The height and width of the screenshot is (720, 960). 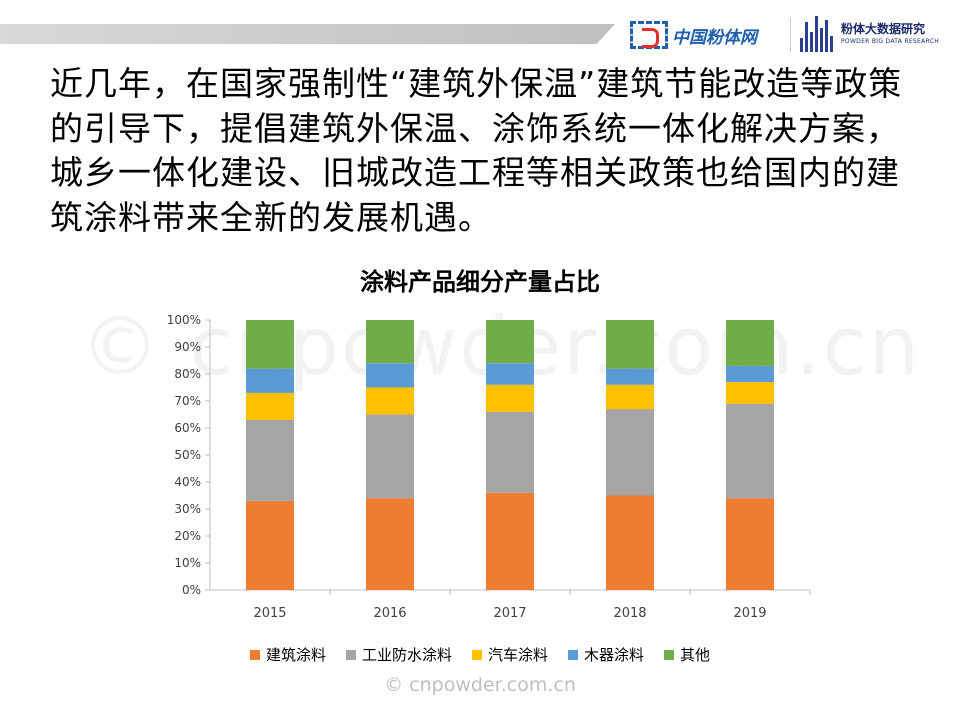 What do you see at coordinates (187, 482) in the screenshot?
I see `y-tick-label: 40%` at bounding box center [187, 482].